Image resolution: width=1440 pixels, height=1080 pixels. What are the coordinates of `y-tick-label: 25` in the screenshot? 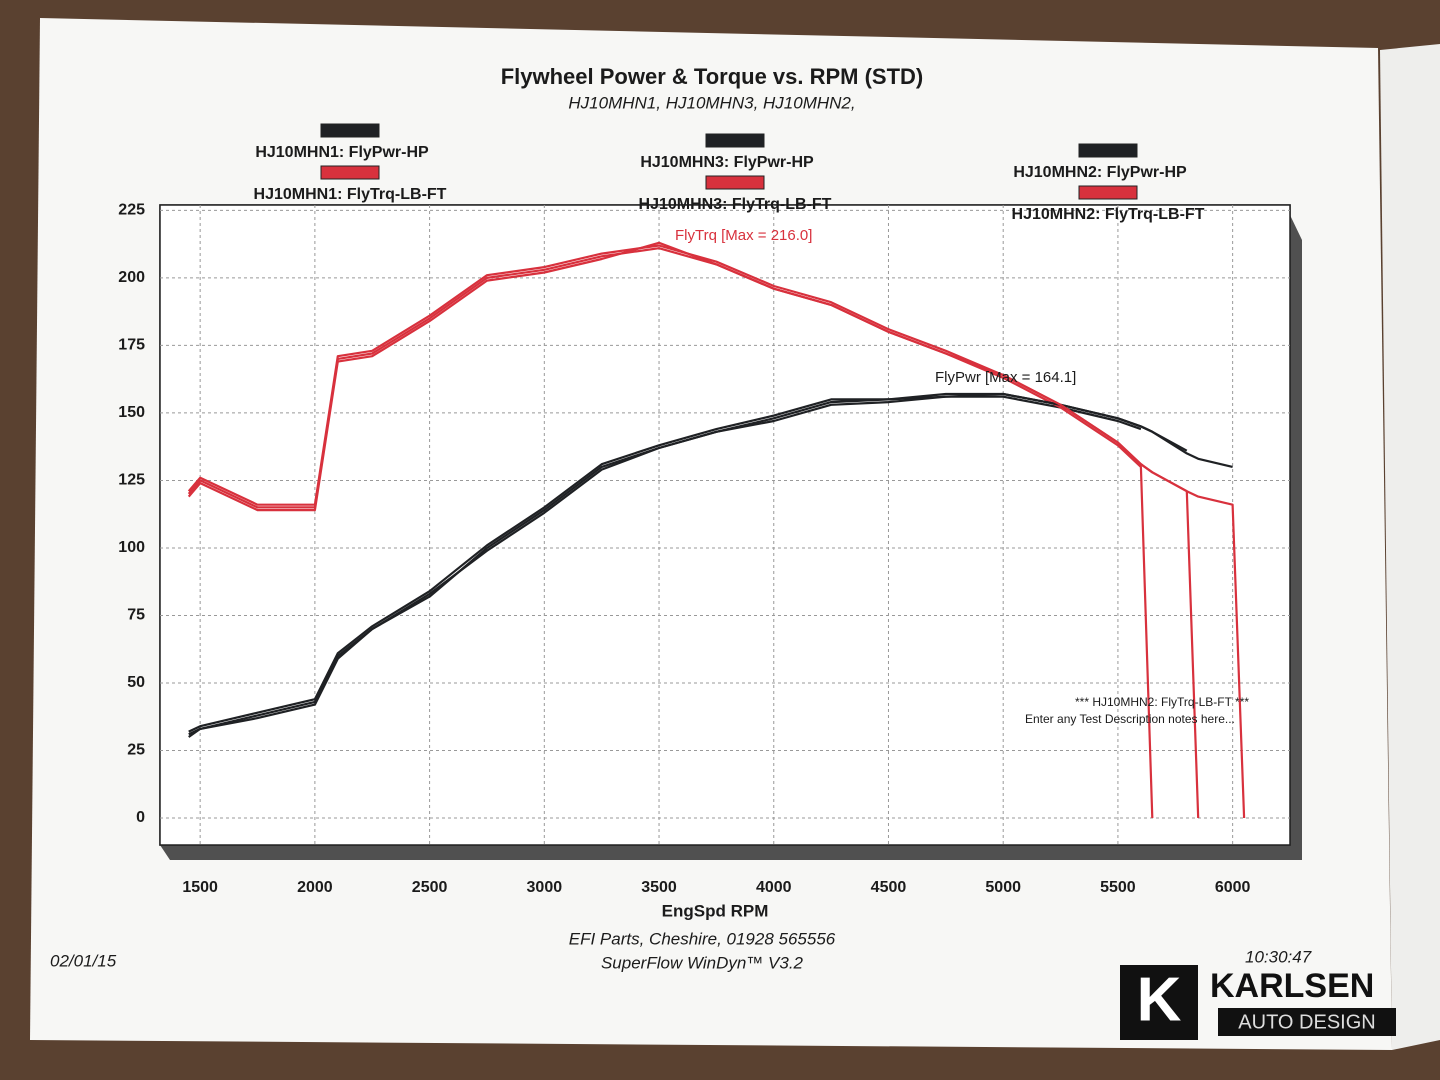 It's located at (136, 750).